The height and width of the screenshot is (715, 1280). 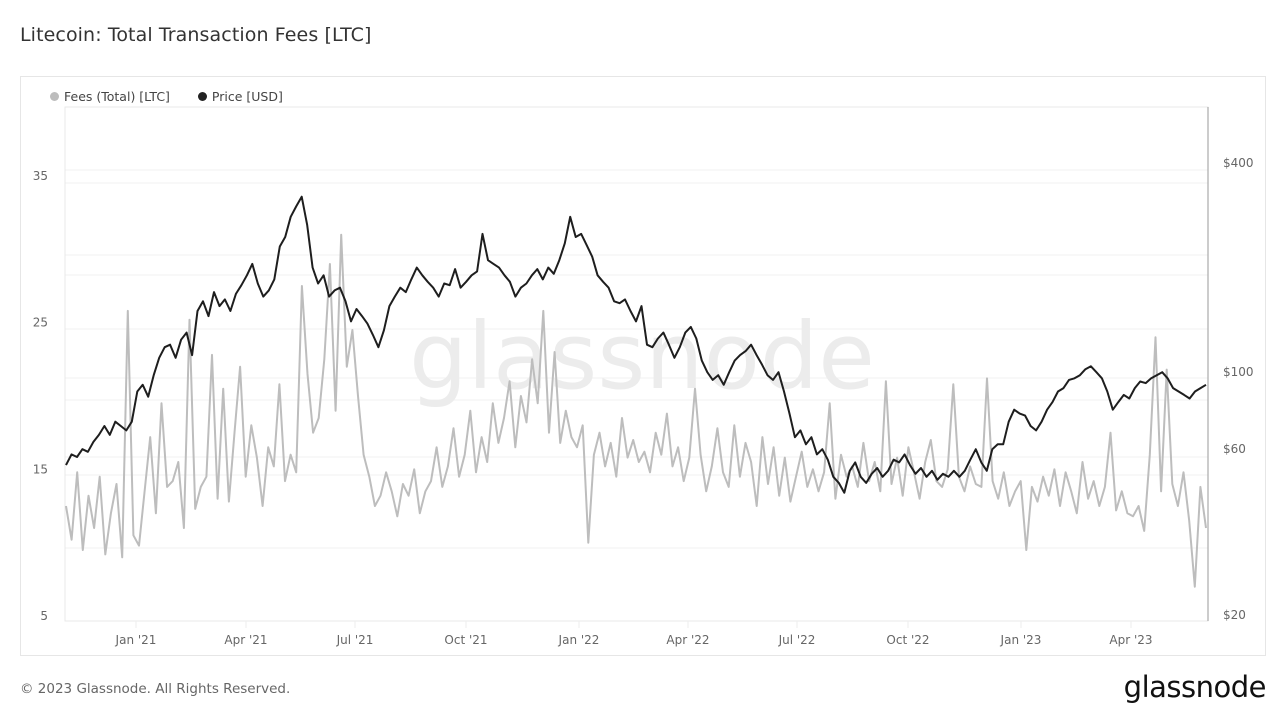 I want to click on svg-text: 15, so click(x=40, y=469).